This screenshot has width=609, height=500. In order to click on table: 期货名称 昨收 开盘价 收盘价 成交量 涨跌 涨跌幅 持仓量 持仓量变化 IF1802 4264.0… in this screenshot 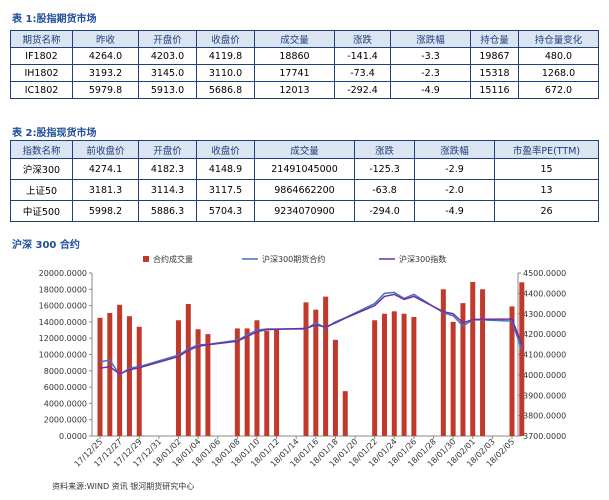, I will do `click(304, 64)`.